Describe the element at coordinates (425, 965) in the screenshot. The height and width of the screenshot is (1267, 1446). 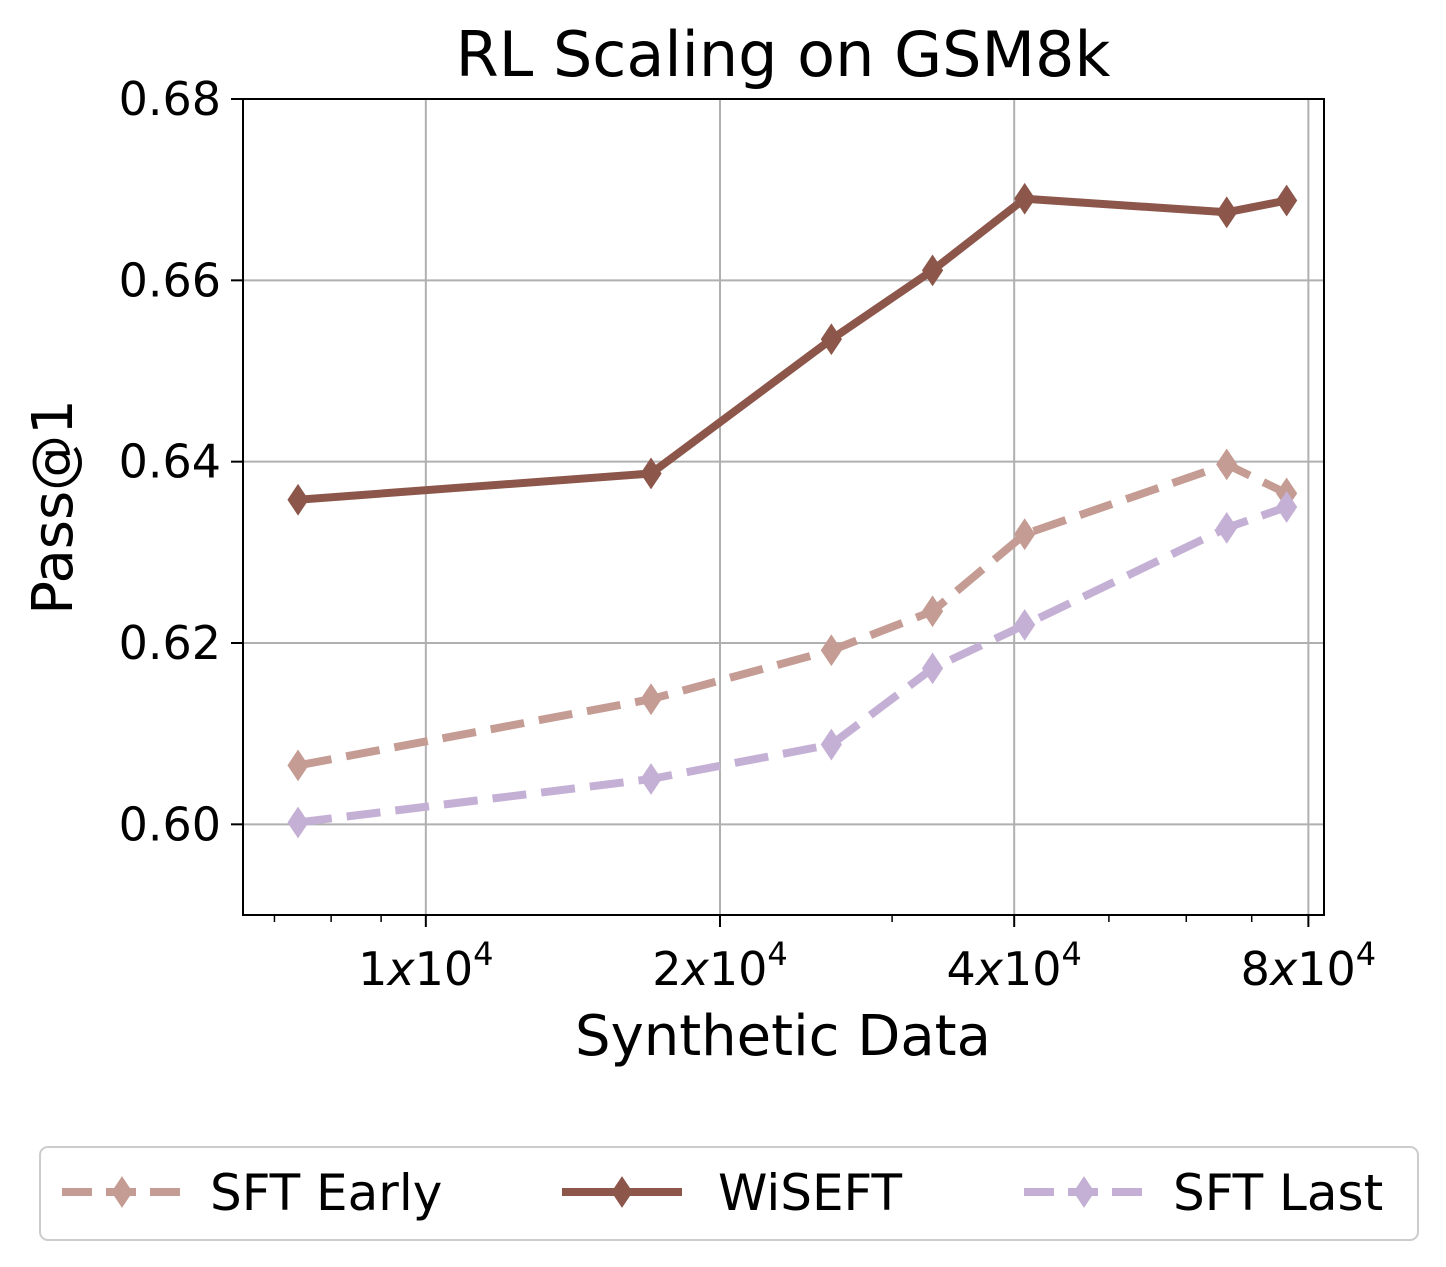
I see `x-tick-label: 1x10⁴` at that location.